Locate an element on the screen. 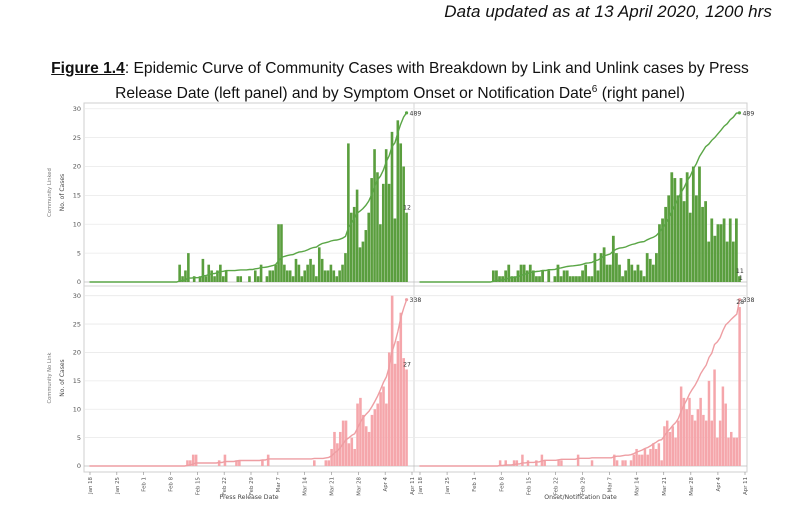 Image resolution: width=800 pixels, height=532 pixels. cumulative-total-label: 338 is located at coordinates (416, 300).